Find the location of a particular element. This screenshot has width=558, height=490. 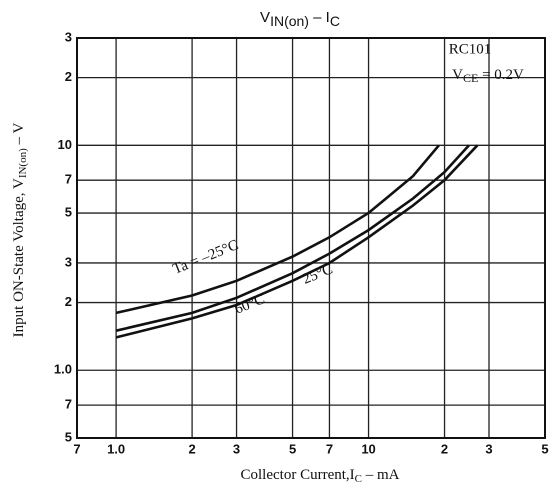

y-tick-label: 10 is located at coordinates (65, 144).